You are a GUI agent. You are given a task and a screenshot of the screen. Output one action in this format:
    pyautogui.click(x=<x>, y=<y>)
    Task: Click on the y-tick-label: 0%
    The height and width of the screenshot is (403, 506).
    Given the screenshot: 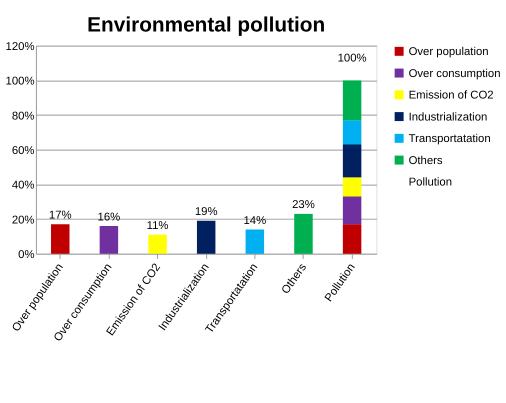 What is the action you would take?
    pyautogui.click(x=26, y=254)
    